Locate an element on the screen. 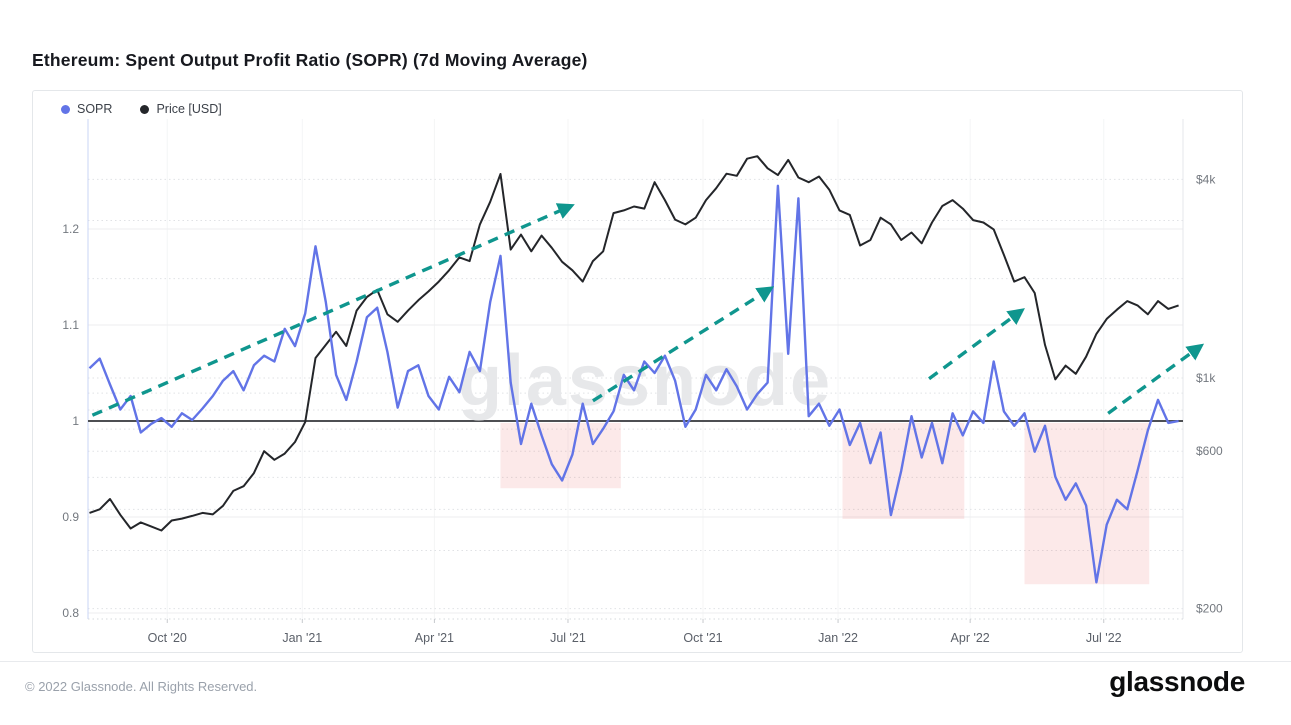  glassnode-logo: glassnode is located at coordinates (1177, 681).